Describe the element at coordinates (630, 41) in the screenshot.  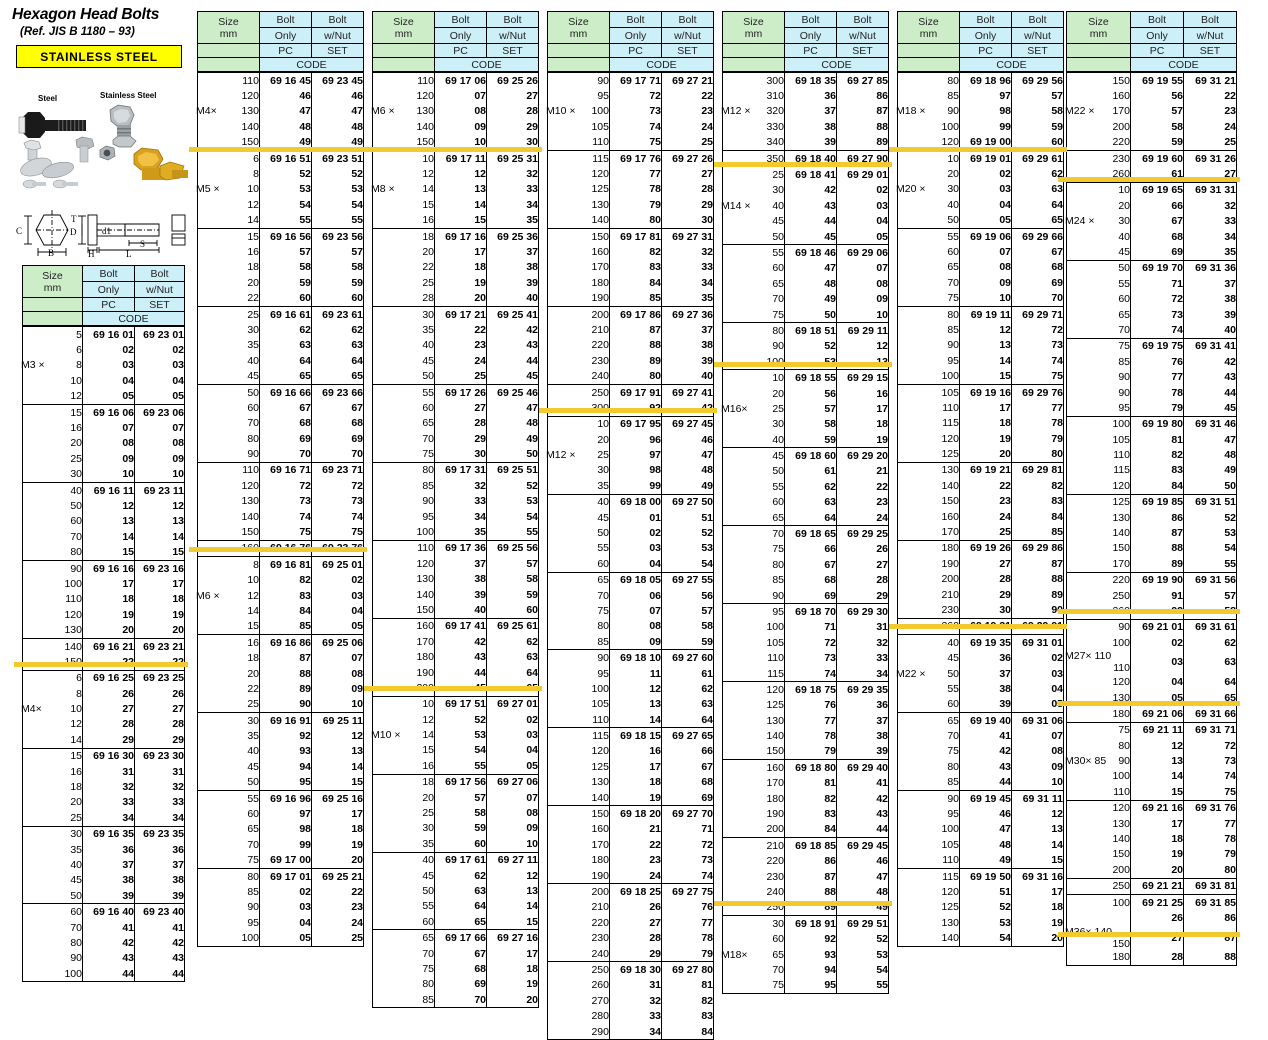
I see `table-header-col-m10-m12: Size mm Bolt Bolt Only w/Nut PC SET CODE` at that location.